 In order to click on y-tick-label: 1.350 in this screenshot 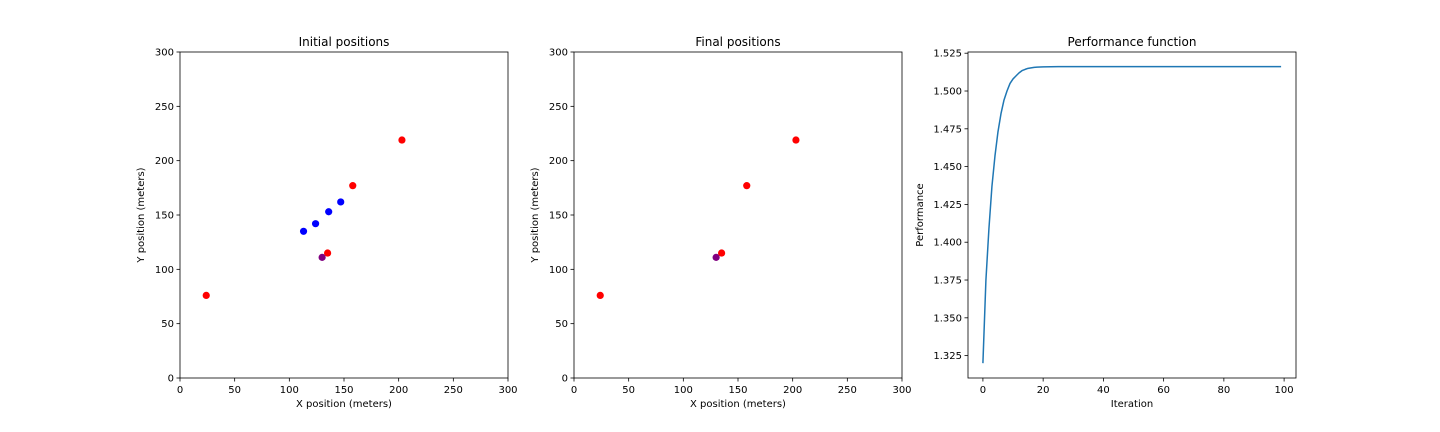, I will do `click(947, 318)`.